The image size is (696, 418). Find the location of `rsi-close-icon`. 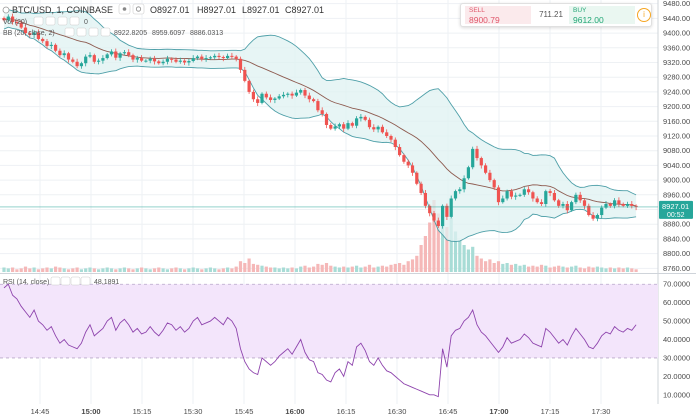

rsi-close-icon is located at coordinates (75, 281).